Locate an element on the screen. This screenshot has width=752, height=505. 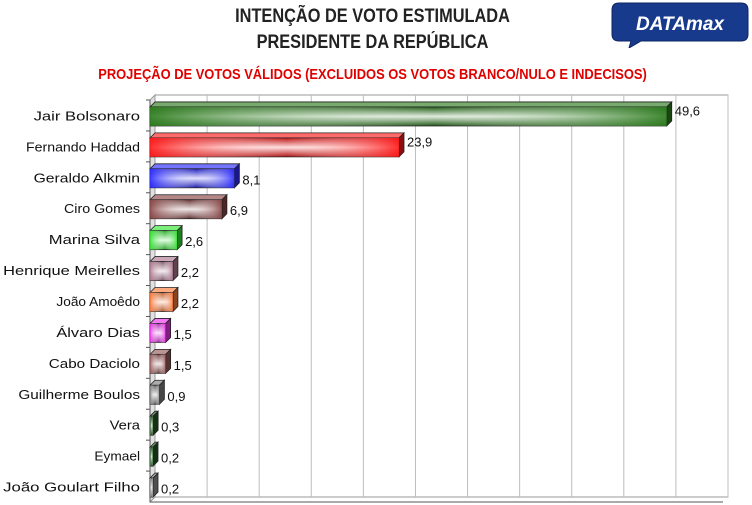
category-label: Jair Bolsonaro is located at coordinates (87, 115).